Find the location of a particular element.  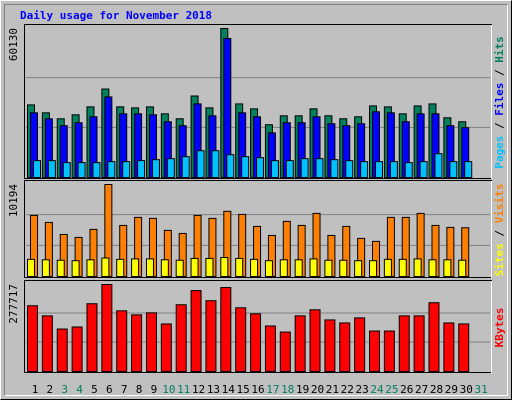

x-tick-label: 21 is located at coordinates (332, 389).